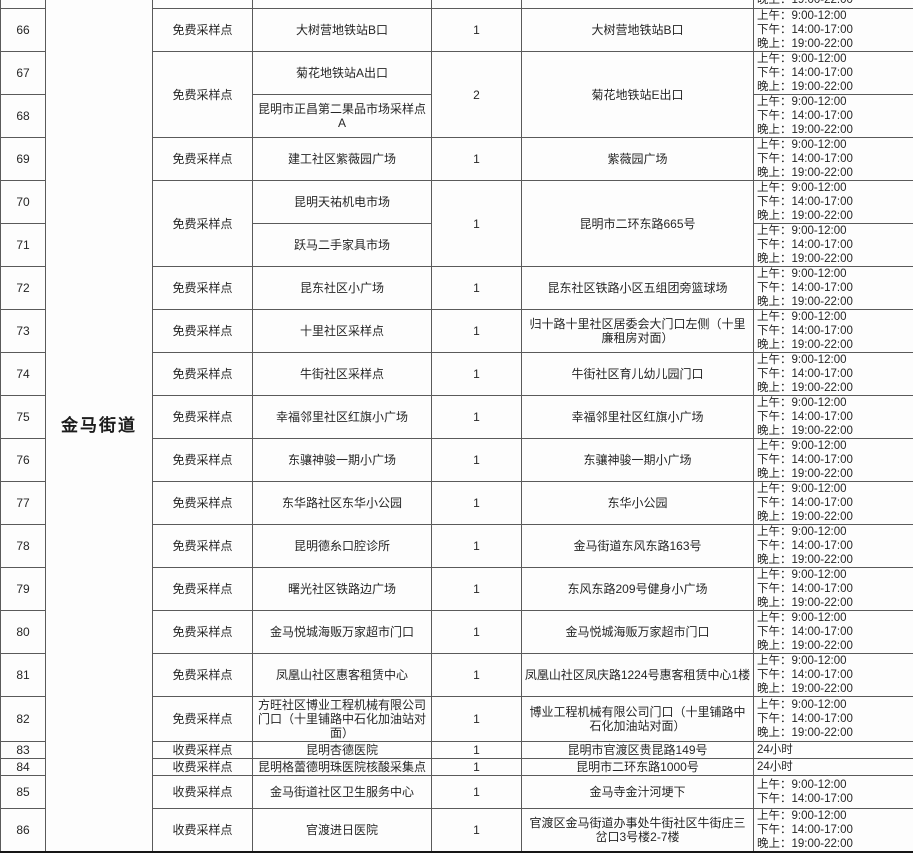 The image size is (913, 853). I want to click on street-name-label: 金马街道, so click(99, 425).